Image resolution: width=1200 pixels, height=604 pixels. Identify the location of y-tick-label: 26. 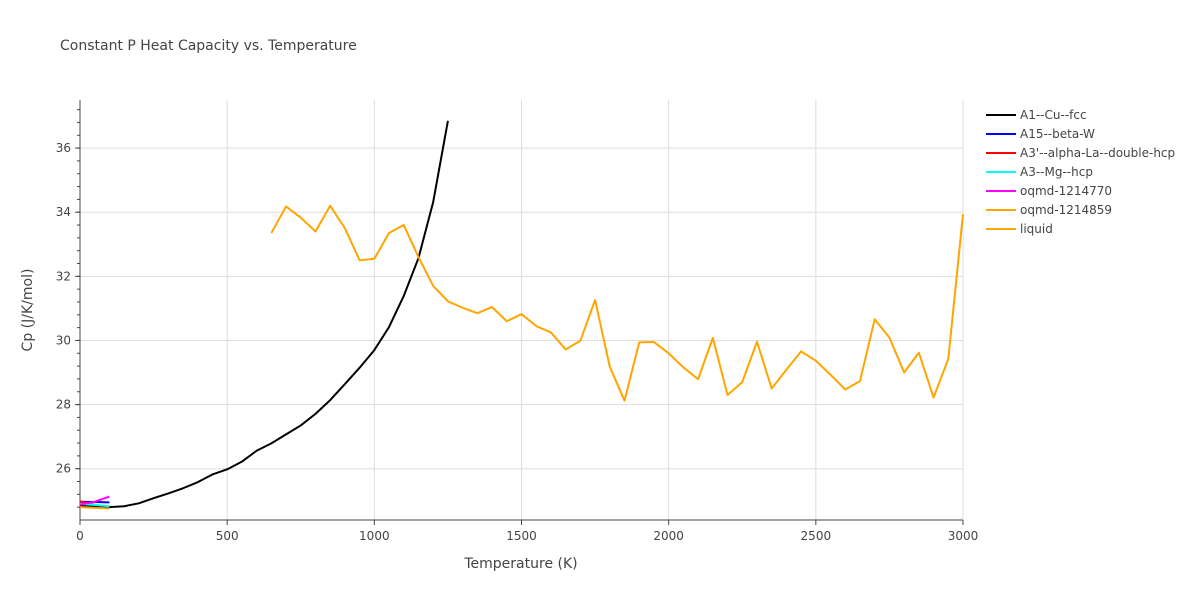
(63, 469).